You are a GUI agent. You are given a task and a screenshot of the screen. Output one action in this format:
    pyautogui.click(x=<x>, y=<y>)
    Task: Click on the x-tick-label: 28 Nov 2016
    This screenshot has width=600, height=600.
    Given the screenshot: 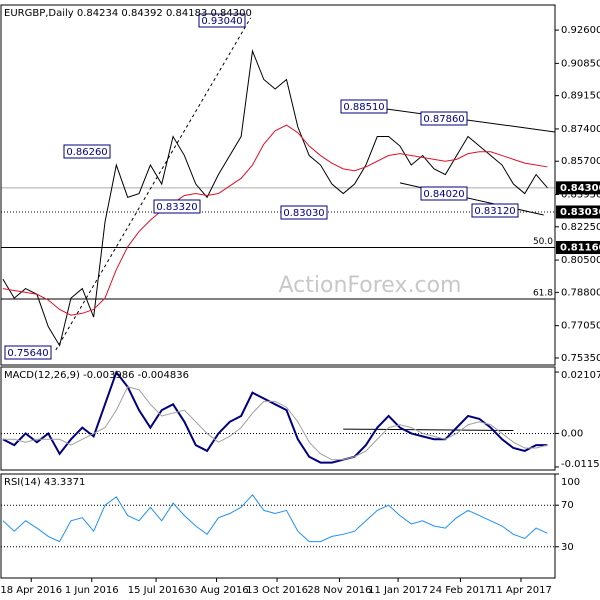 What is the action you would take?
    pyautogui.click(x=339, y=590)
    